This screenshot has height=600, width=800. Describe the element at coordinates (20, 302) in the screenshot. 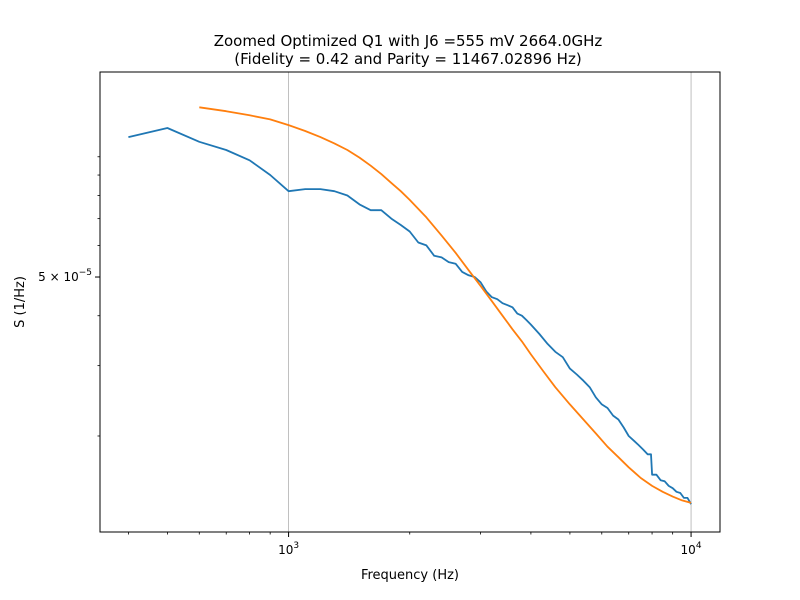

I see `y-axis-label: S (1/Hz)` at that location.